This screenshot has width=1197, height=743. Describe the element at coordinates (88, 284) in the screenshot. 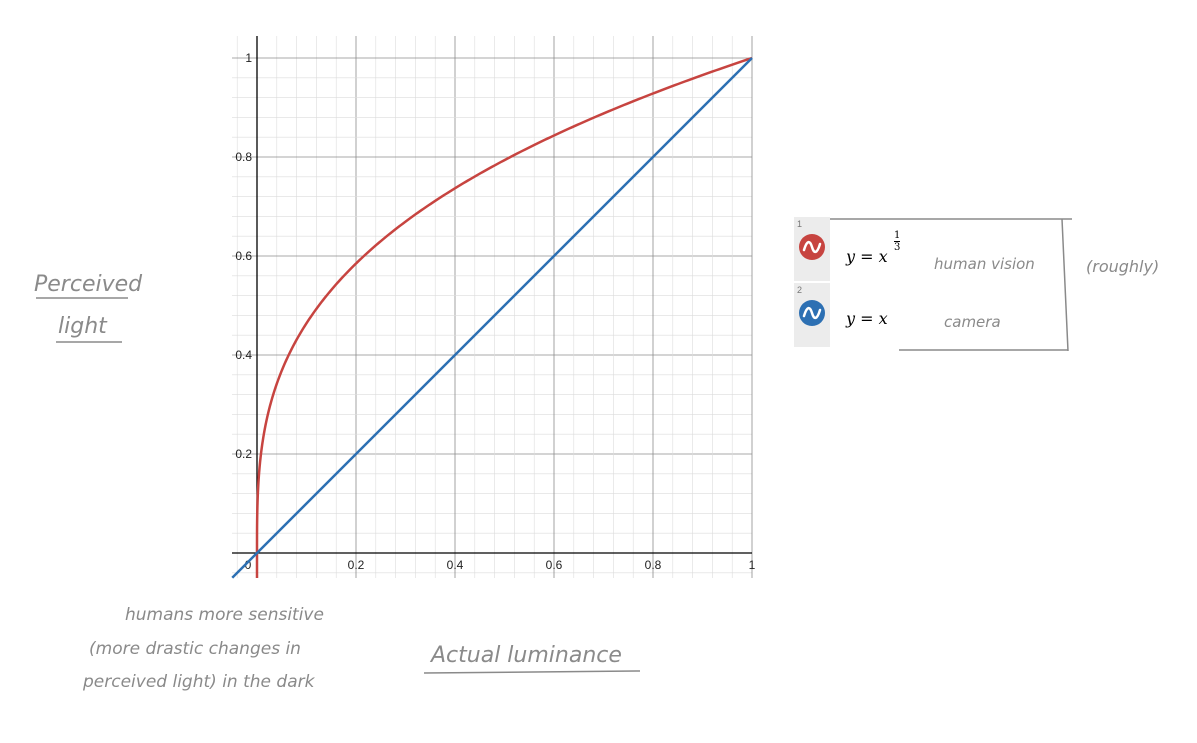

I see `y-axis-label-line1: Perceived` at that location.